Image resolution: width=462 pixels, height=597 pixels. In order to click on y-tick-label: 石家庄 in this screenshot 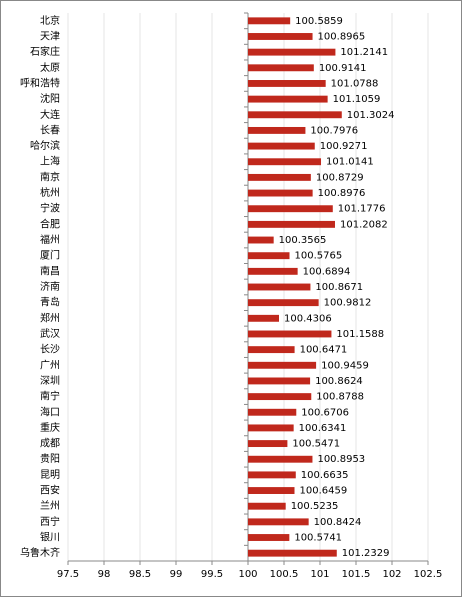, I will do `click(45, 51)`.